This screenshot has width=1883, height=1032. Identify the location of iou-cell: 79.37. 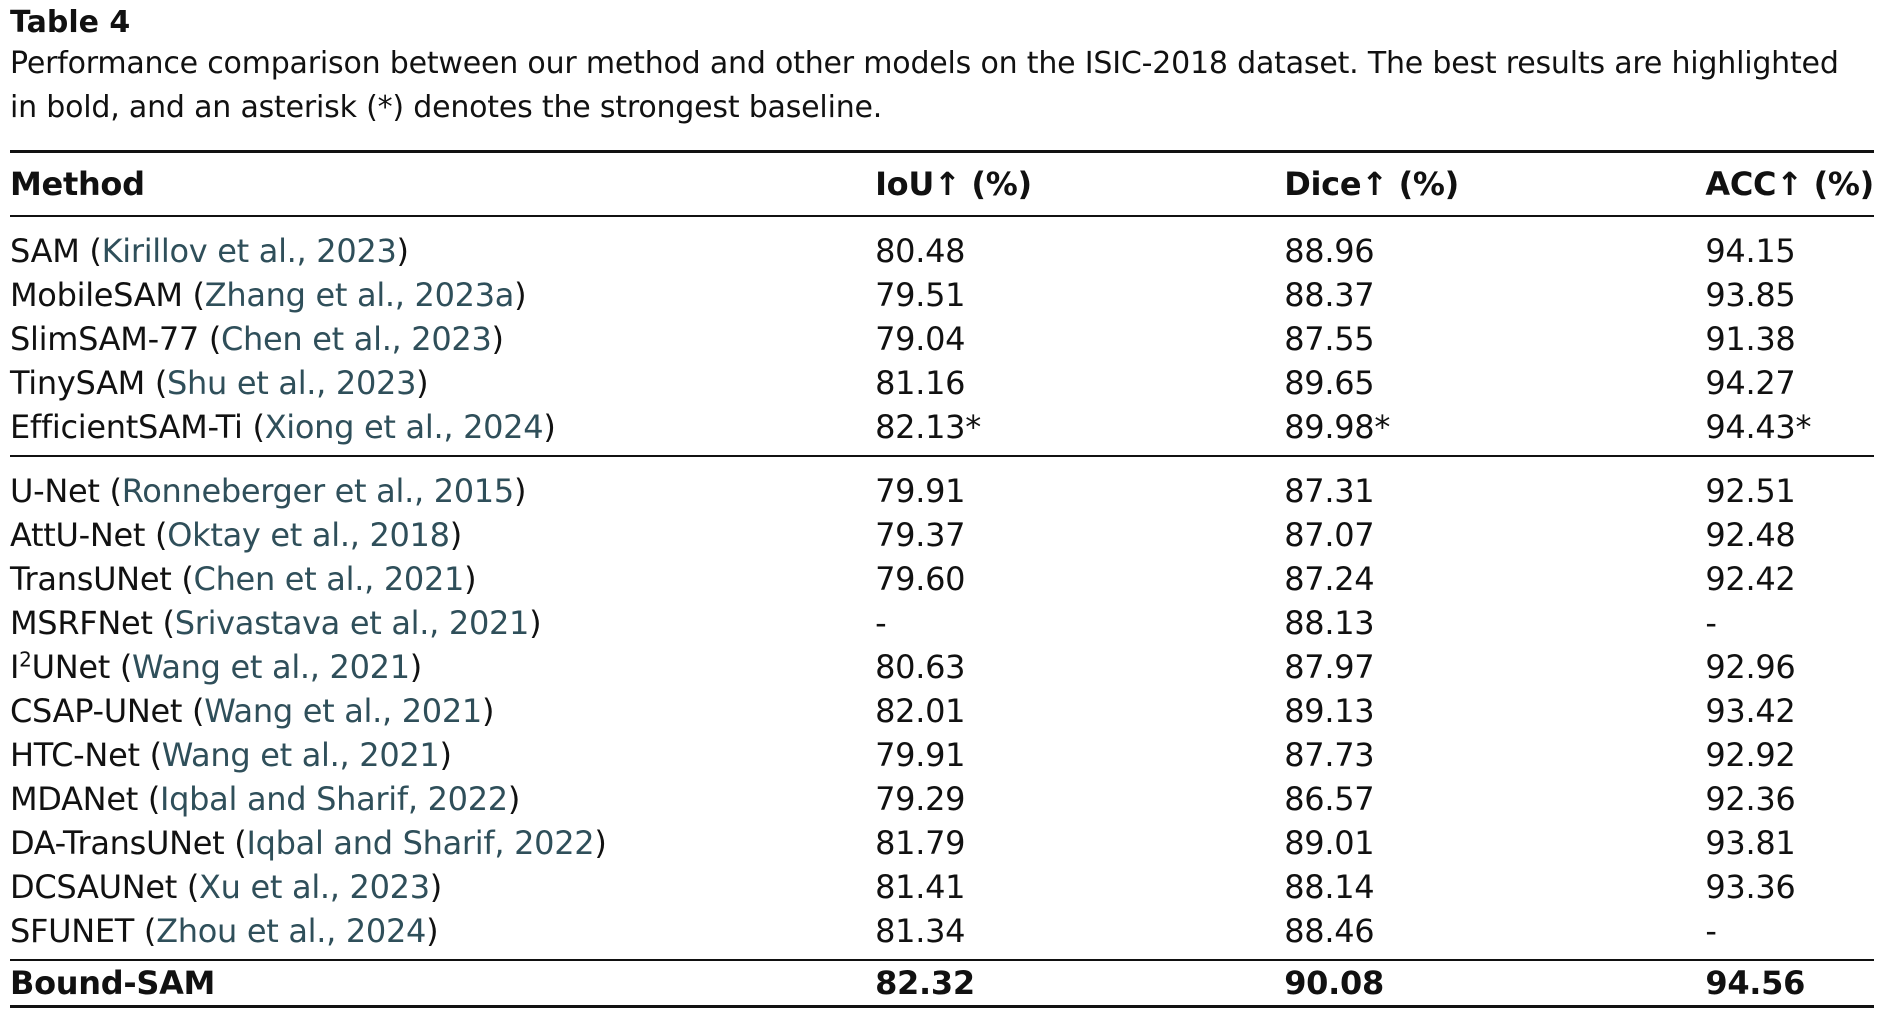
(920, 535).